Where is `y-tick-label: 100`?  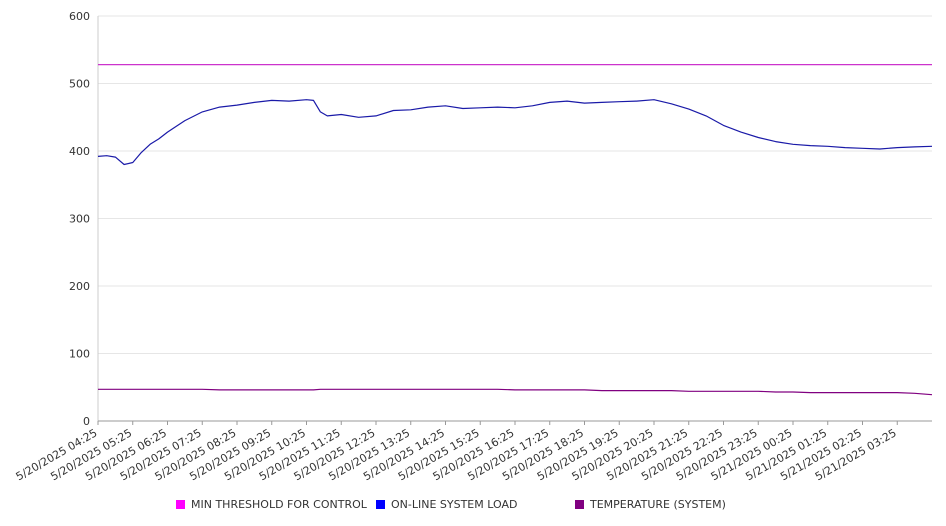
y-tick-label: 100 is located at coordinates (79, 354).